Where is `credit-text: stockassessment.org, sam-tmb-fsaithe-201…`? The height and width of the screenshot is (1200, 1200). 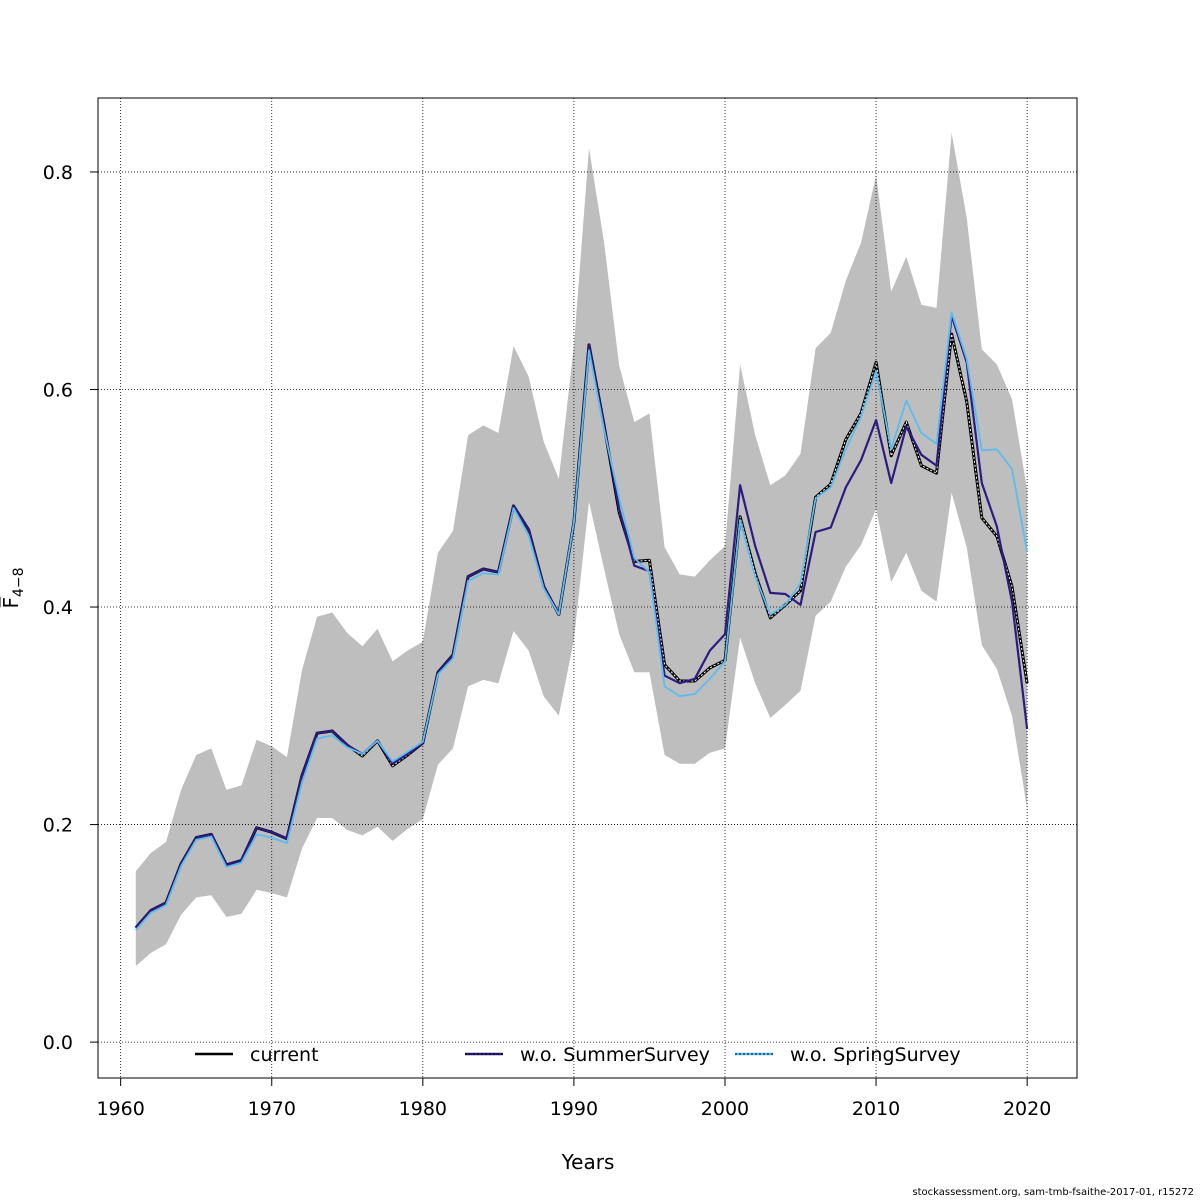 credit-text: stockassessment.org, sam-tmb-fsaithe-201… is located at coordinates (1053, 1192).